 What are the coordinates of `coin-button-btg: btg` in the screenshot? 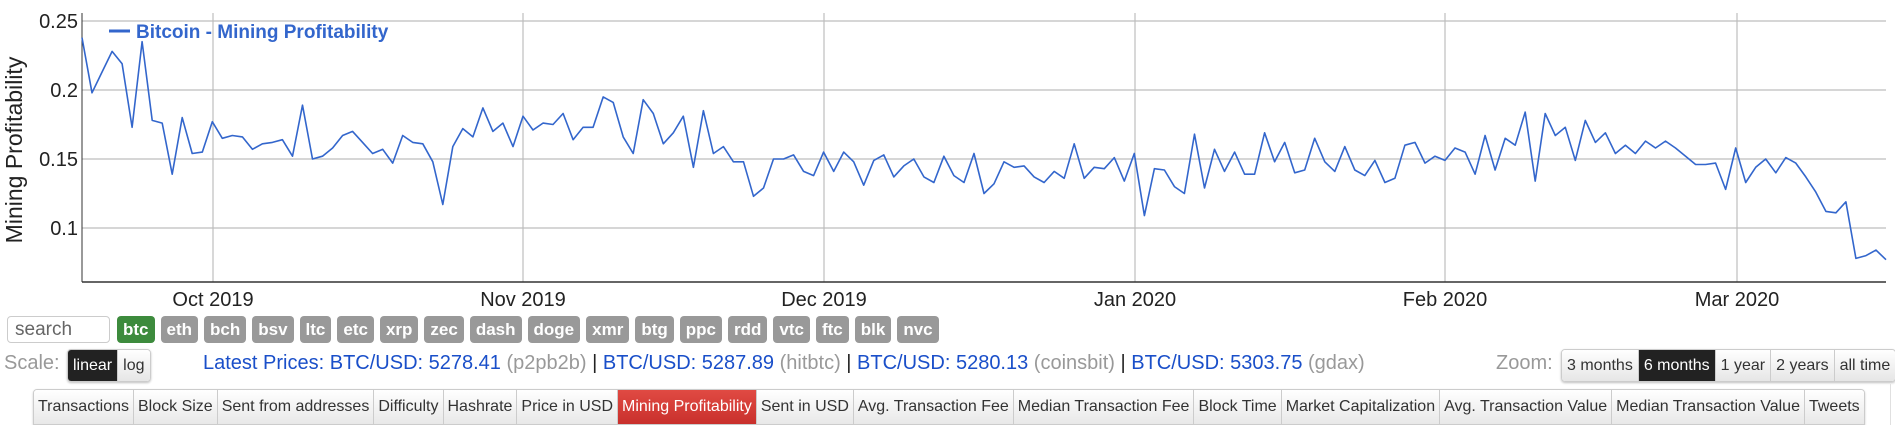 It's located at (654, 329).